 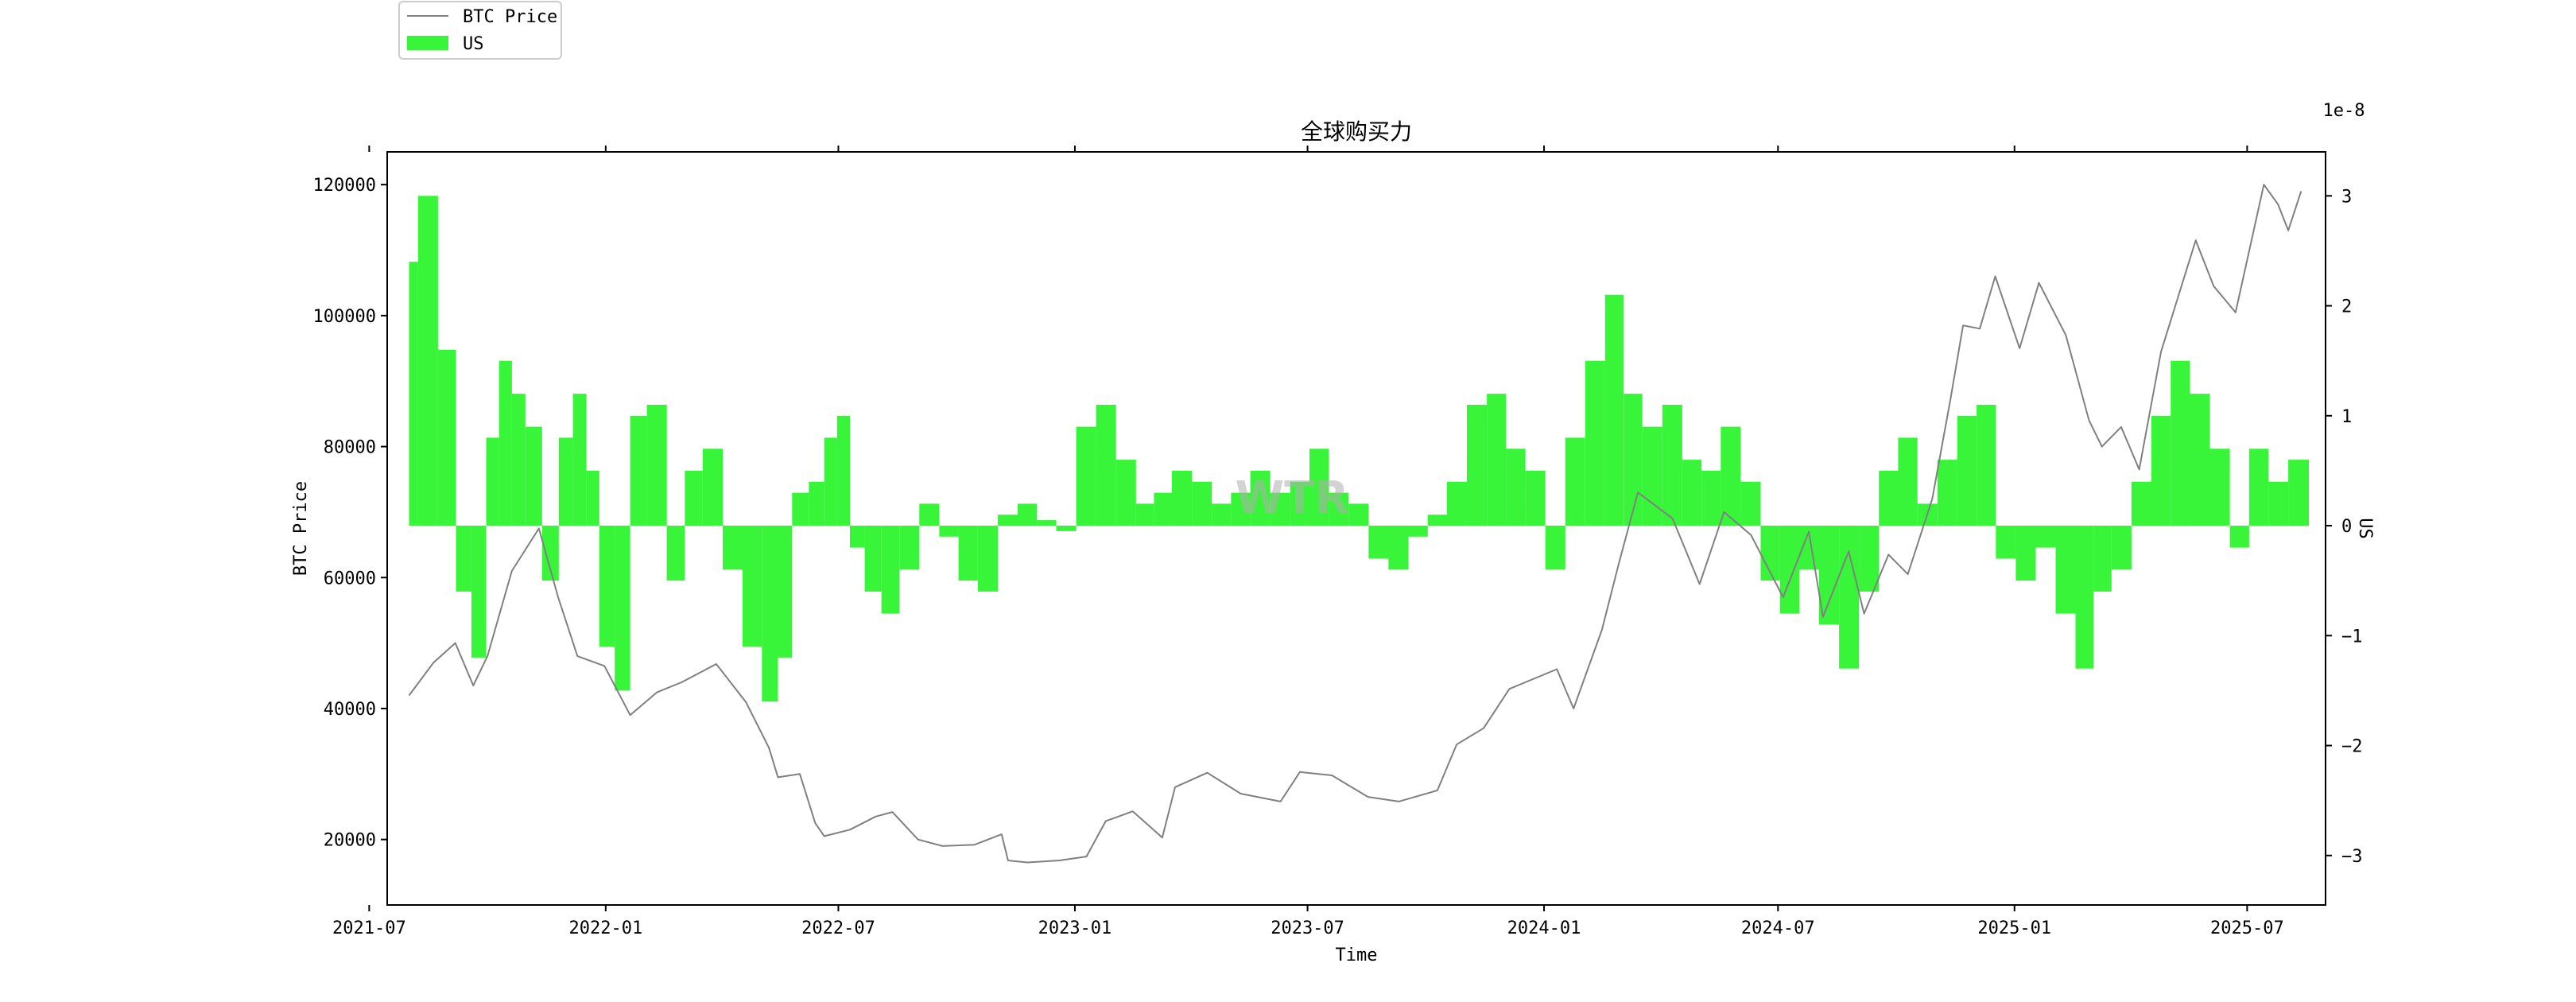 What do you see at coordinates (427, 43) in the screenshot?
I see `legend-bar-swatch` at bounding box center [427, 43].